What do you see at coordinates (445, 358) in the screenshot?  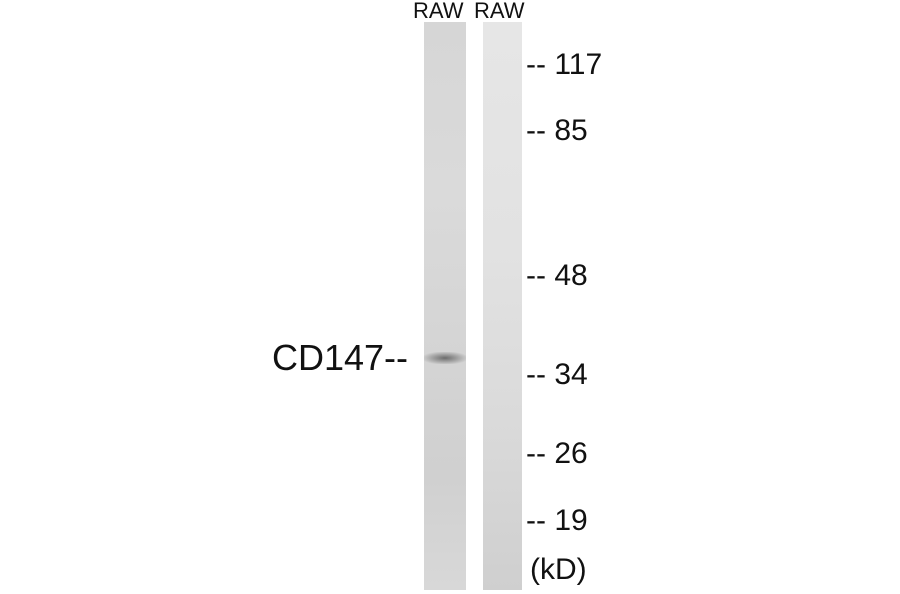 I see `cd147-band` at bounding box center [445, 358].